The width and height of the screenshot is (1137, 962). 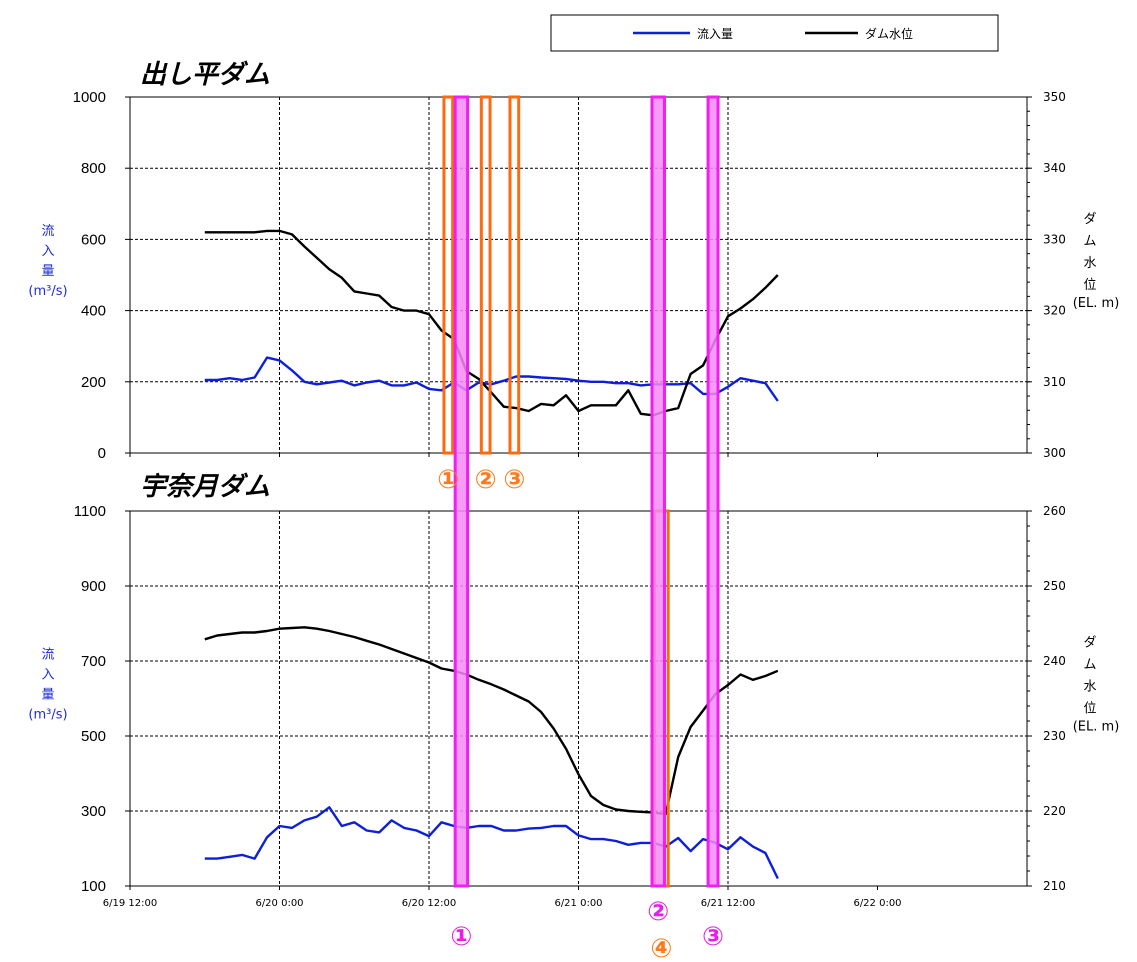 What do you see at coordinates (514, 480) in the screenshot?
I see `operation-label-orange: ③` at bounding box center [514, 480].